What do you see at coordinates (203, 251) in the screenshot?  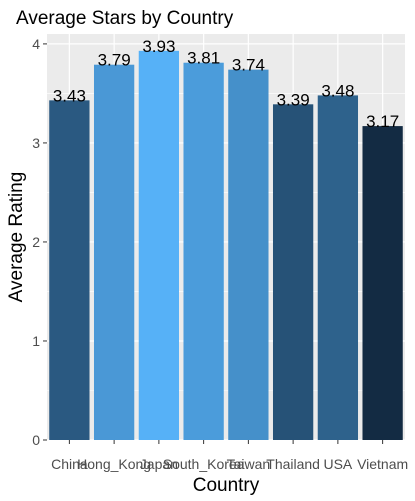 I see `bar-south-korea` at bounding box center [203, 251].